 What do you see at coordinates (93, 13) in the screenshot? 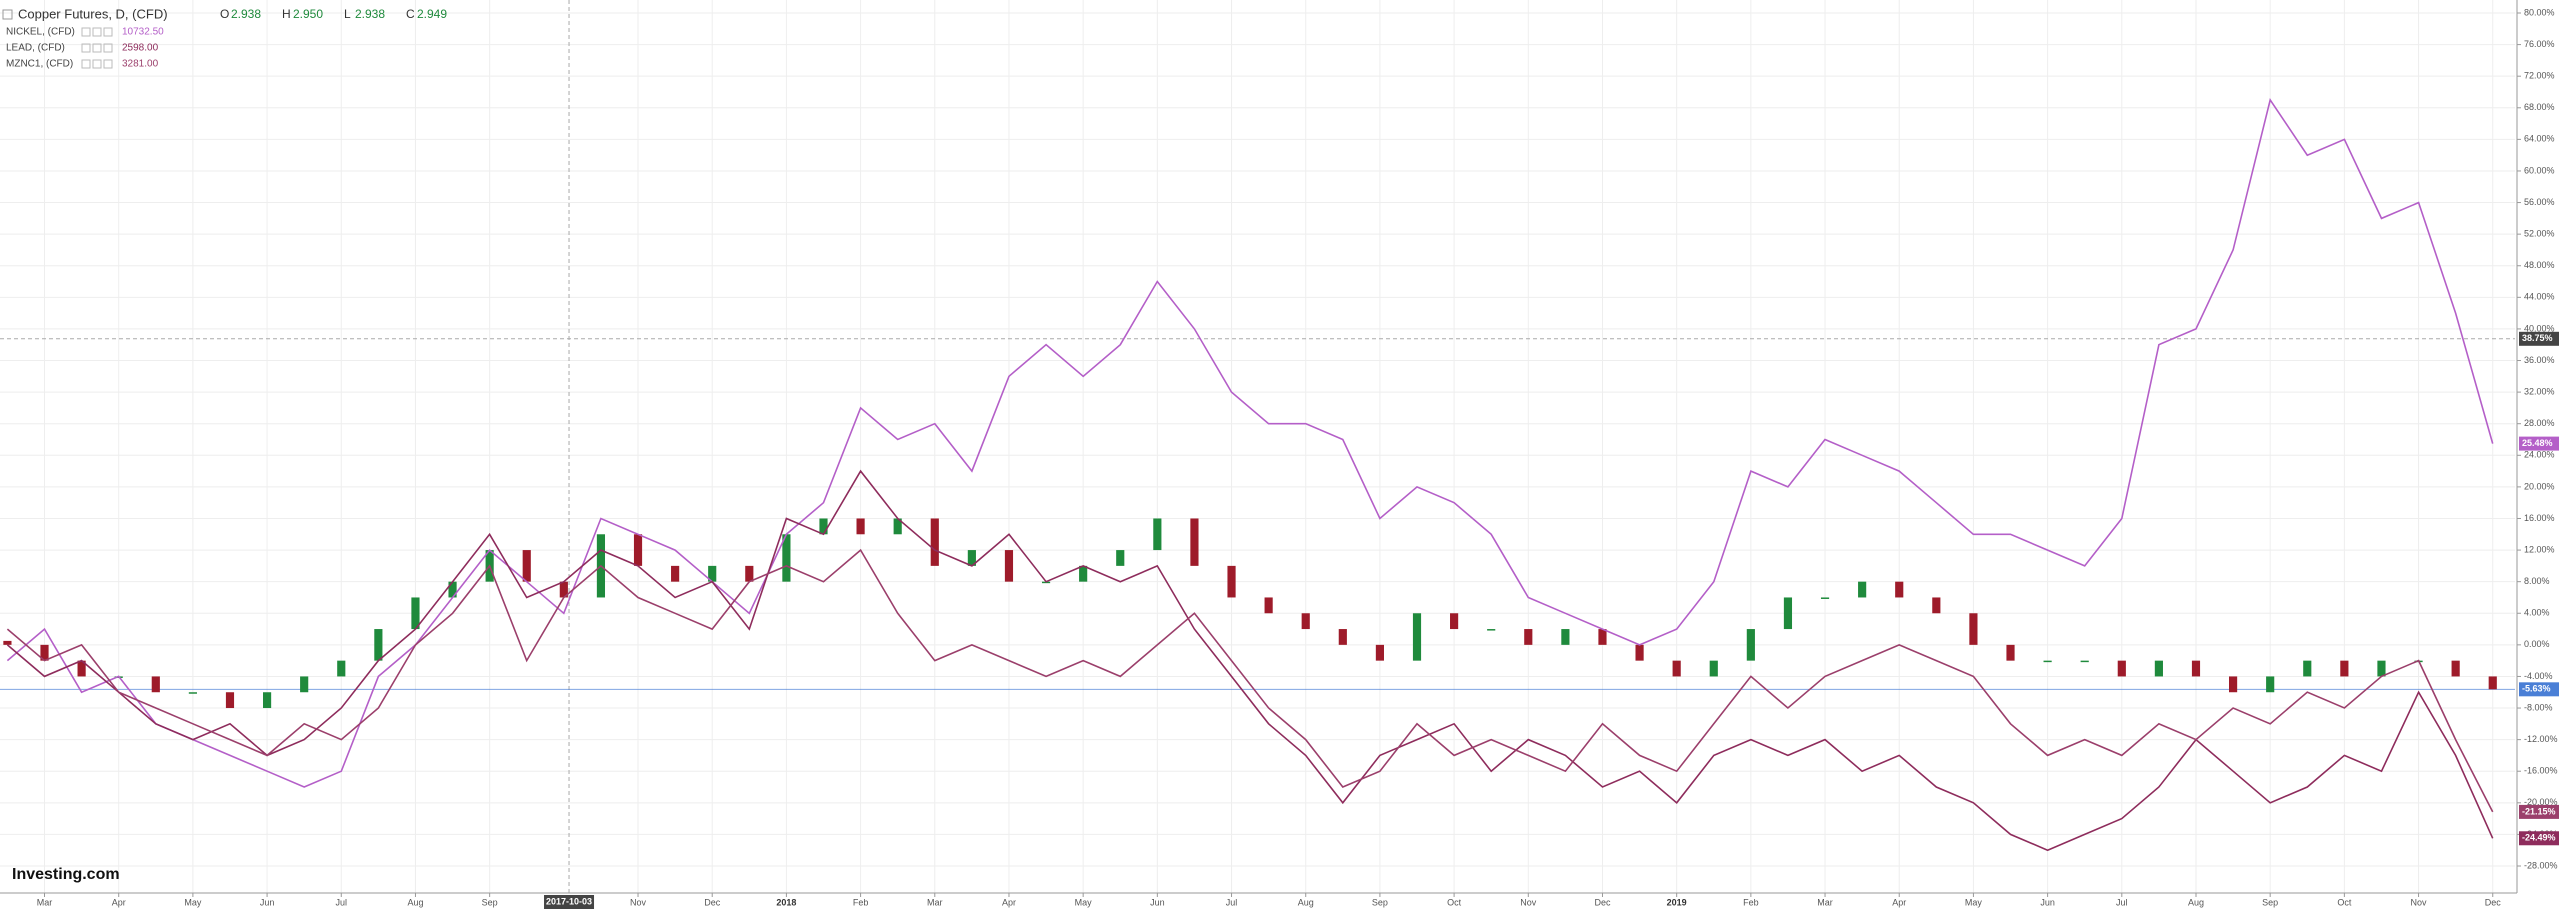
I see `legend-title: Copper Futures, D, (CFD)` at bounding box center [93, 13].